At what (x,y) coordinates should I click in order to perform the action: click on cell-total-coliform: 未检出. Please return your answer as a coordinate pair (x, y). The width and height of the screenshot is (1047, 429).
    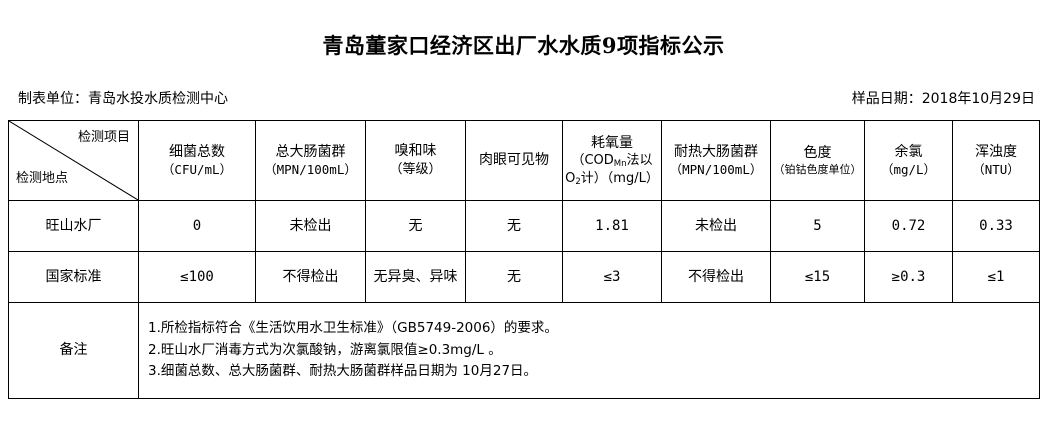
    Looking at the image, I should click on (310, 226).